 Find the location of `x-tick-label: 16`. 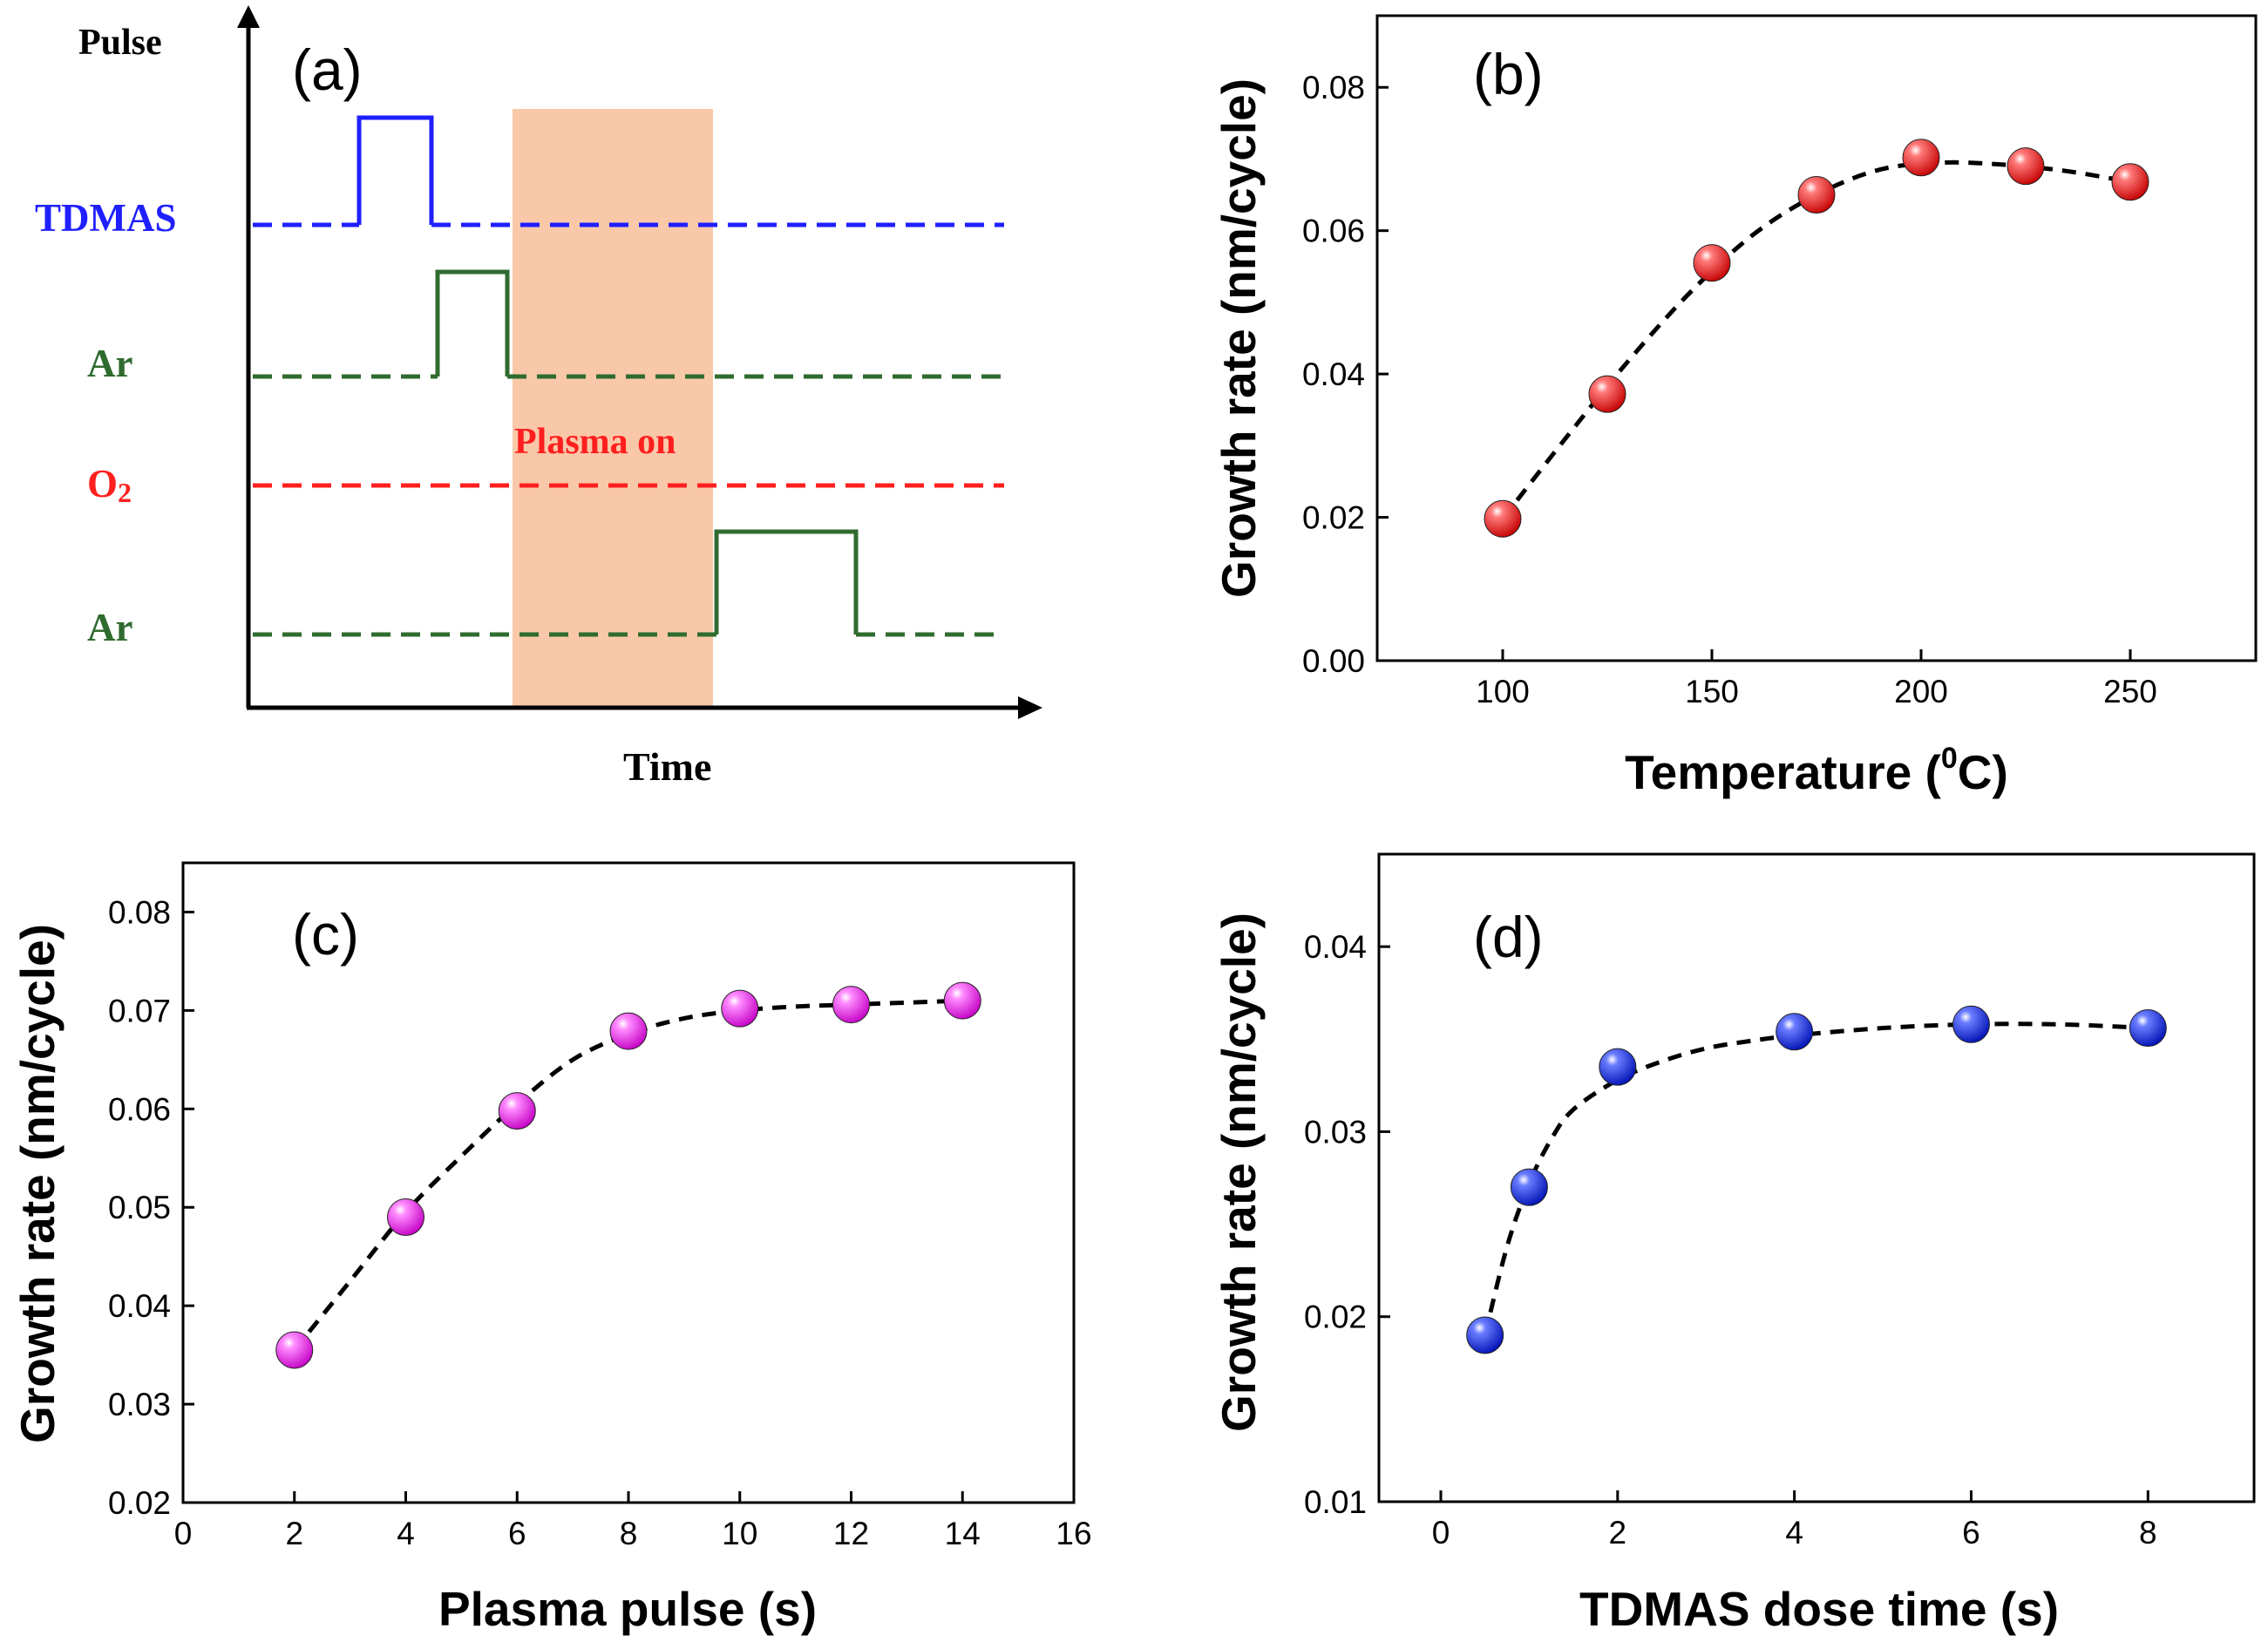

x-tick-label: 16 is located at coordinates (1074, 1533).